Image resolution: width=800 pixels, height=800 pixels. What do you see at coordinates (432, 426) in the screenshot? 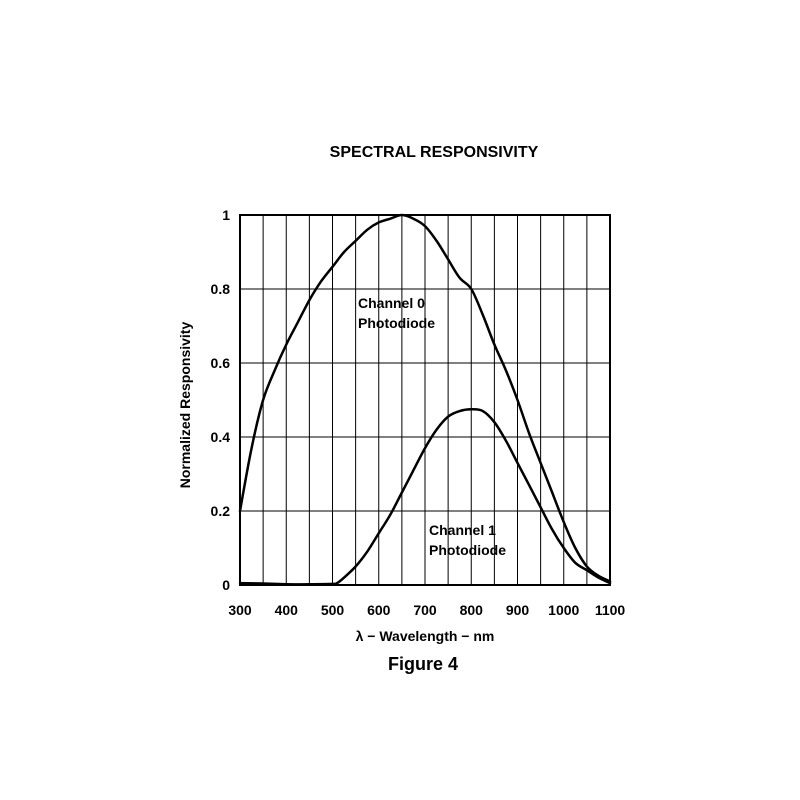
I see `series-annotations: Channel 0 Photodiode Channel 1 Photodiode` at bounding box center [432, 426].